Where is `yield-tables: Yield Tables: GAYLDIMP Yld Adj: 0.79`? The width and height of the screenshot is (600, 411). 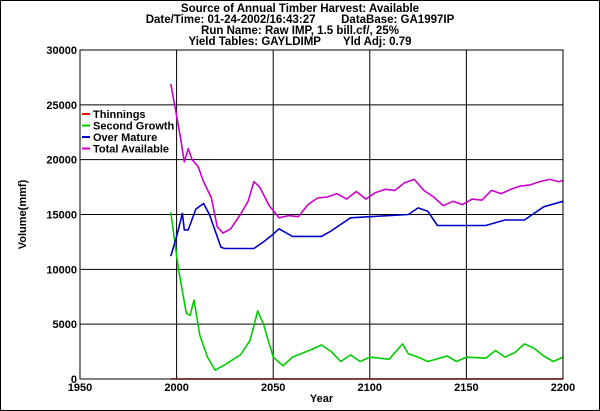
yield-tables: Yield Tables: GAYLDIMP Yld Adj: 0.79 is located at coordinates (300, 42).